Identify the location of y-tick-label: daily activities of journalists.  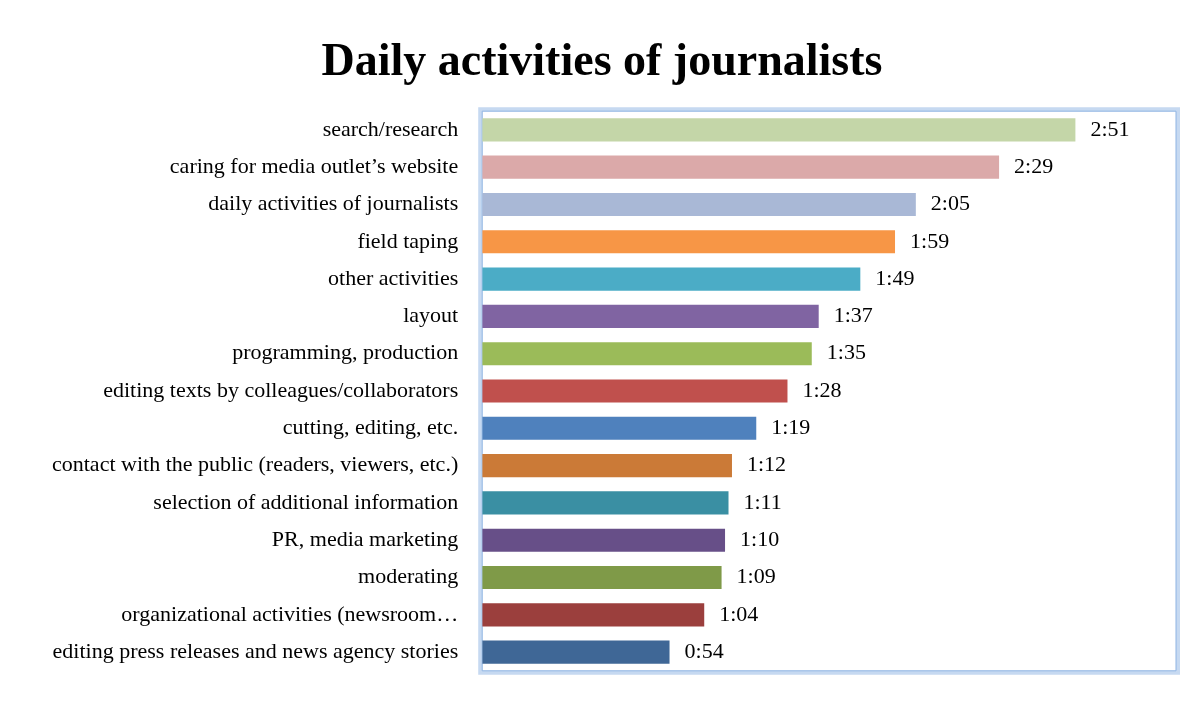
(333, 203).